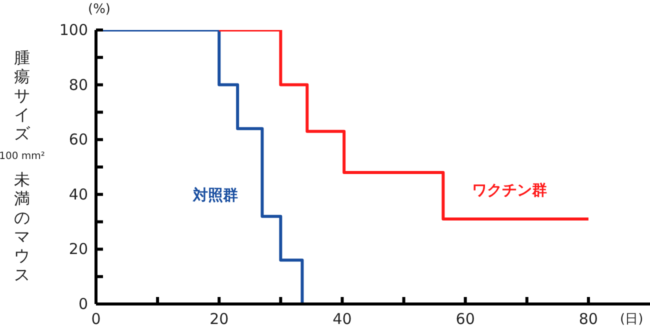 The height and width of the screenshot is (334, 650). Describe the element at coordinates (22, 166) in the screenshot. I see `text: 腫瘍サイズ100 mm²未満のマウス` at that location.